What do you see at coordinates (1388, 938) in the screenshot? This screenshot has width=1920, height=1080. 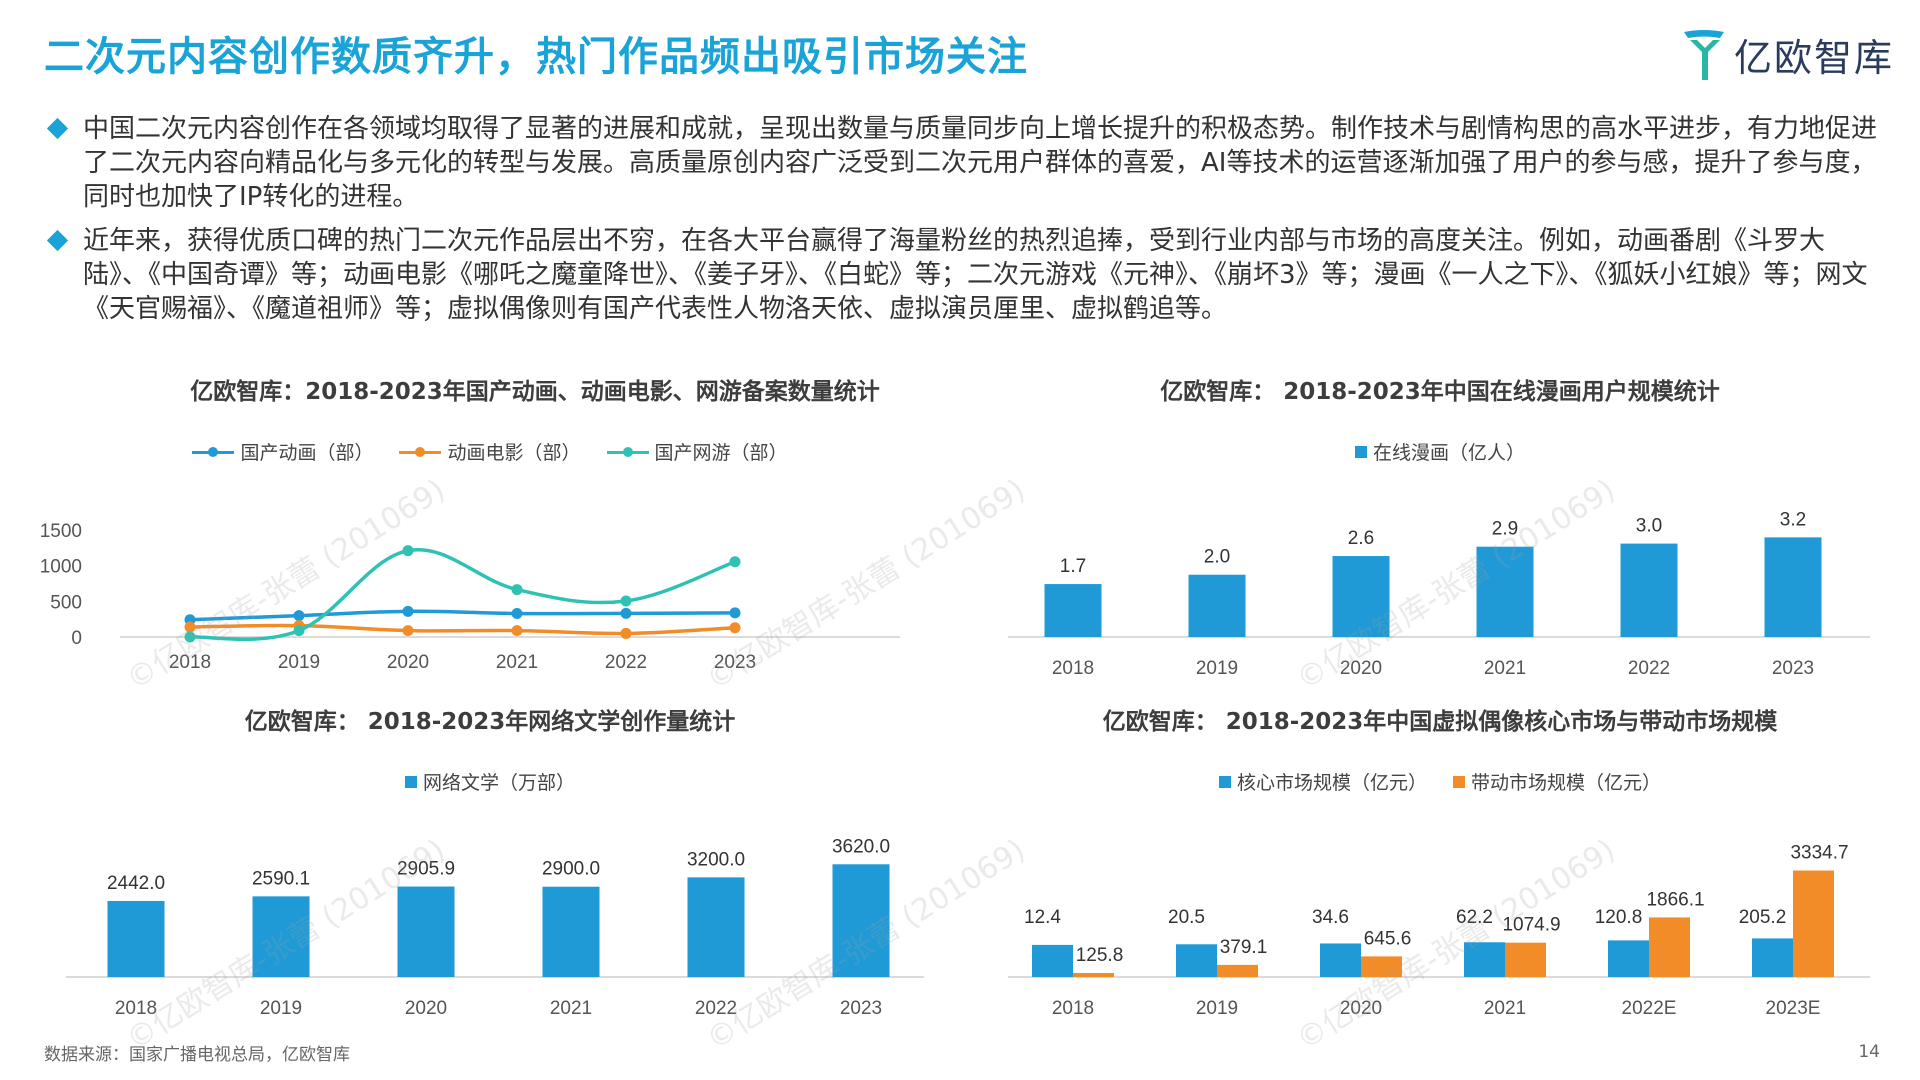 I see `data-label: 645.6` at bounding box center [1388, 938].